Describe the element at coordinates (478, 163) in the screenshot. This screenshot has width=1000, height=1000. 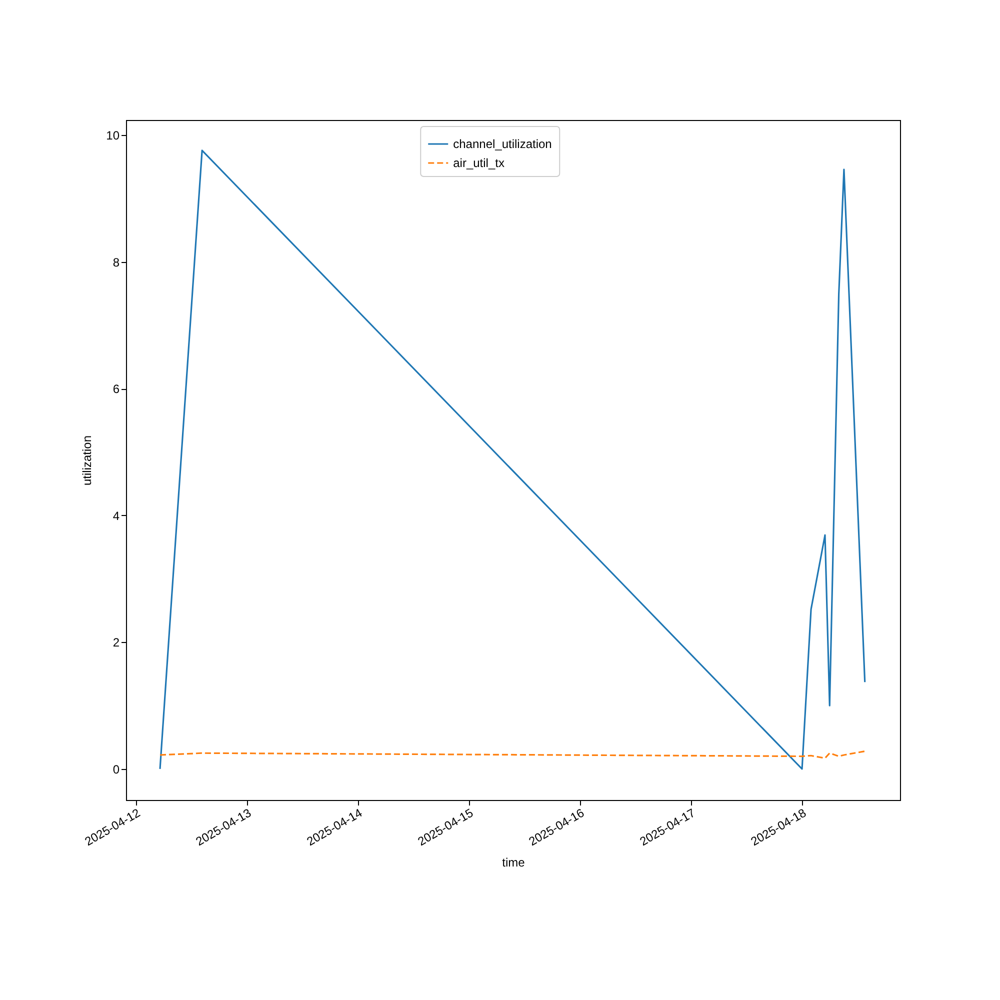
I see `legend-label: air_util_tx` at that location.